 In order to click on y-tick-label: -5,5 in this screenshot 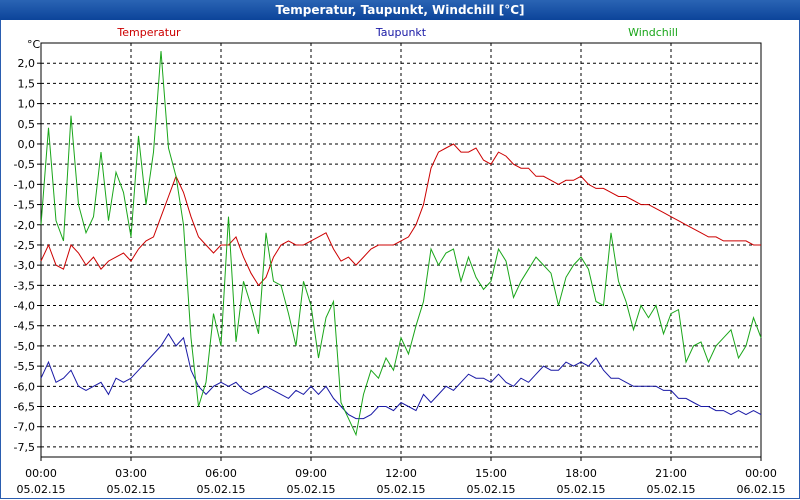, I will do `click(24, 366)`.